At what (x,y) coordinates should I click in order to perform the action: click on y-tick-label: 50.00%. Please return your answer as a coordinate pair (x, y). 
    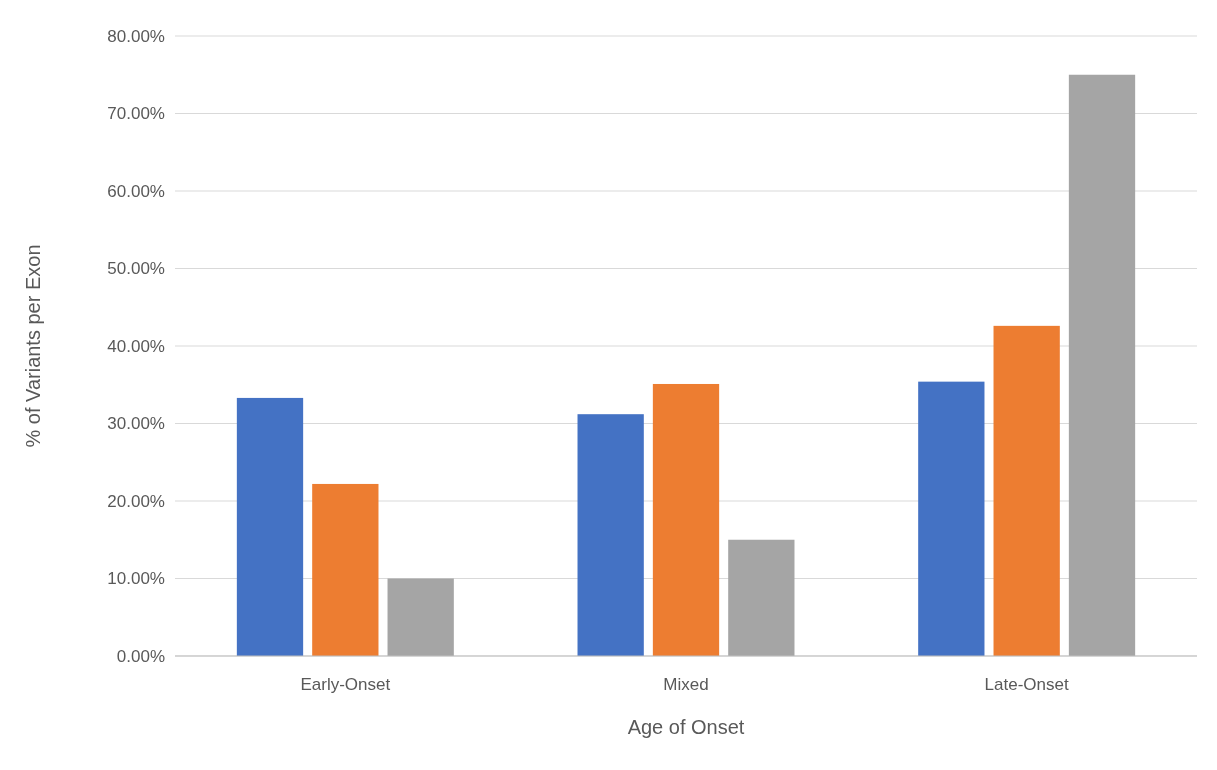
    Looking at the image, I should click on (136, 269).